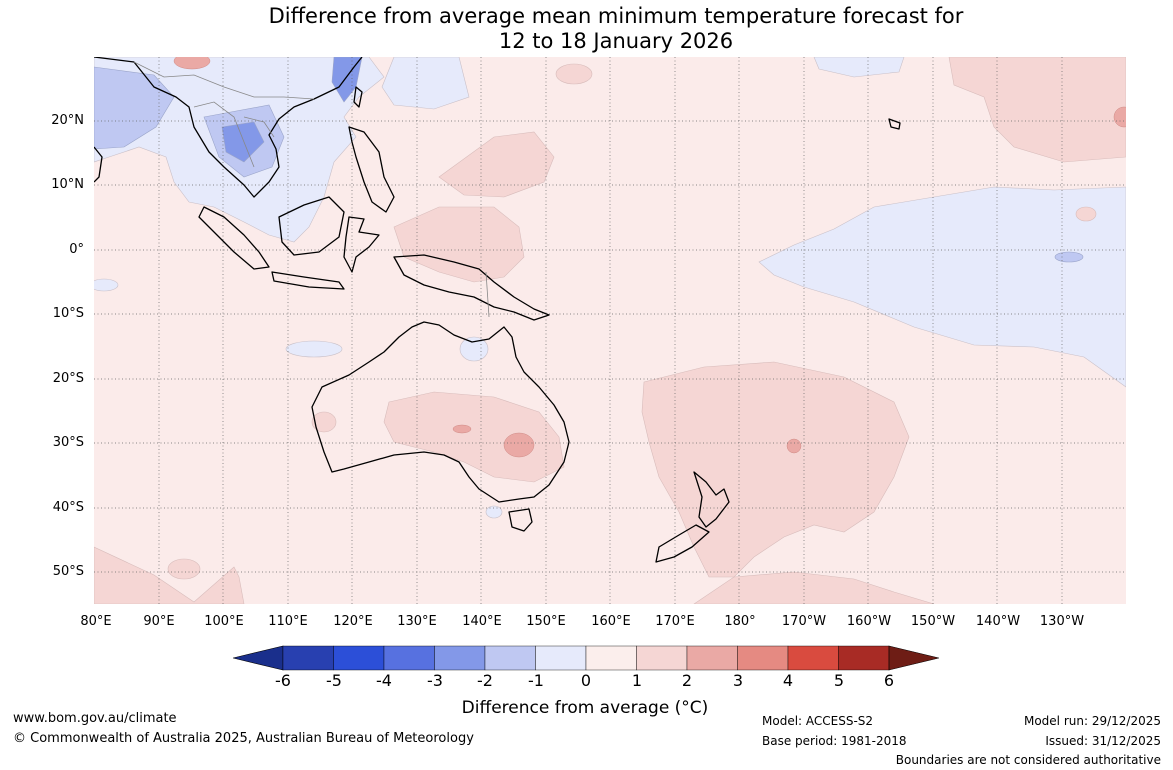  What do you see at coordinates (869, 621) in the screenshot?
I see `lon-label-160w: 160°W` at bounding box center [869, 621].